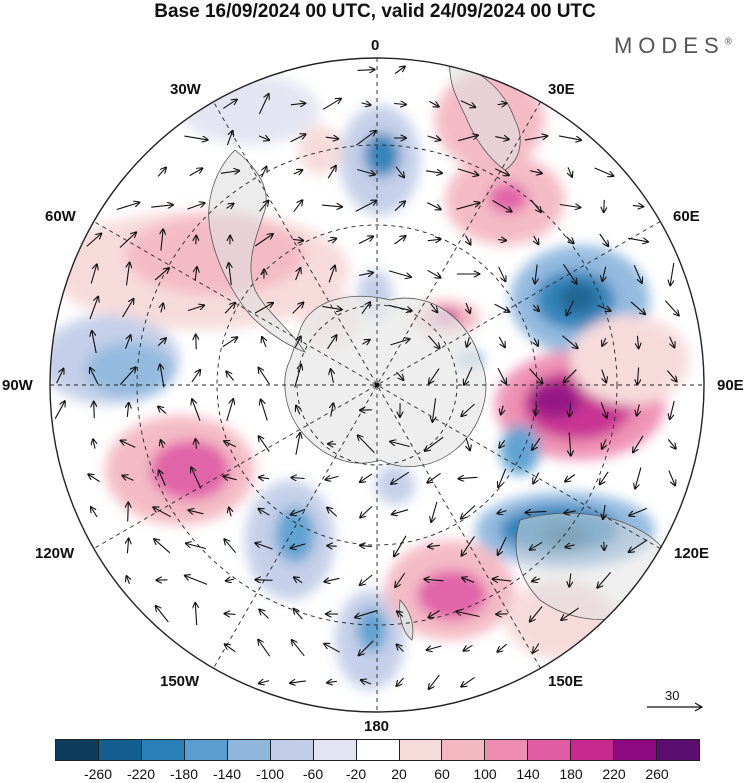 The height and width of the screenshot is (783, 750). What do you see at coordinates (313, 774) in the screenshot?
I see `colorbar-tick-label: -60` at bounding box center [313, 774].